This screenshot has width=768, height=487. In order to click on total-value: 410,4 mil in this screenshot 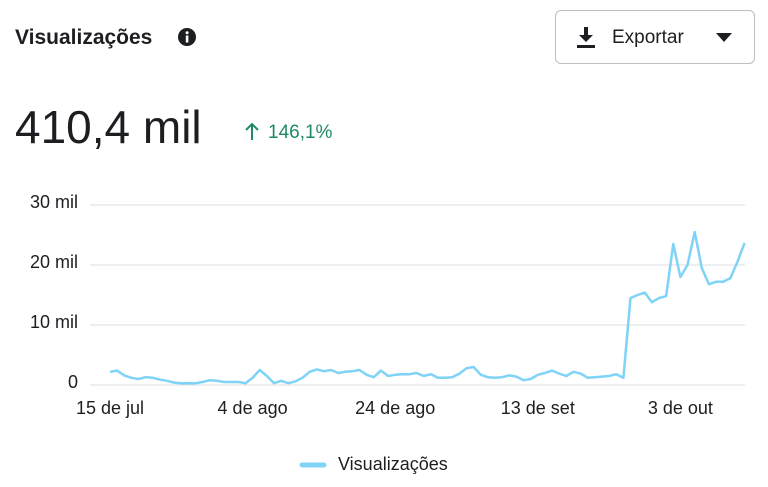, I will do `click(108, 127)`.